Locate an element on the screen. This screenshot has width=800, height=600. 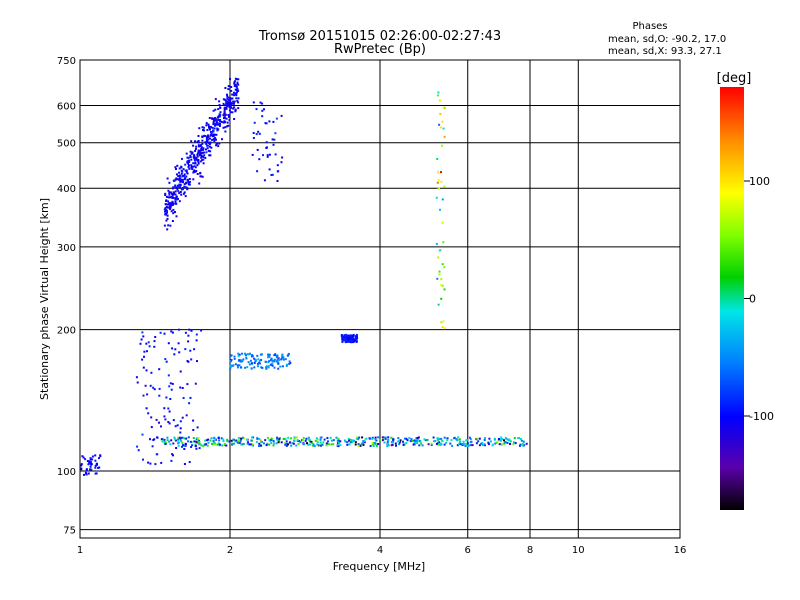
x-tick-label: 4 is located at coordinates (380, 550).